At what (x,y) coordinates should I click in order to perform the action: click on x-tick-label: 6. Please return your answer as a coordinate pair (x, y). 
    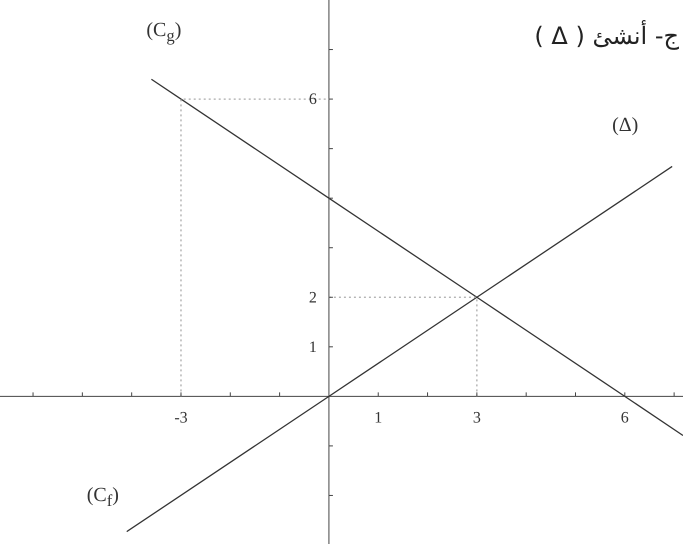
    Looking at the image, I should click on (624, 417).